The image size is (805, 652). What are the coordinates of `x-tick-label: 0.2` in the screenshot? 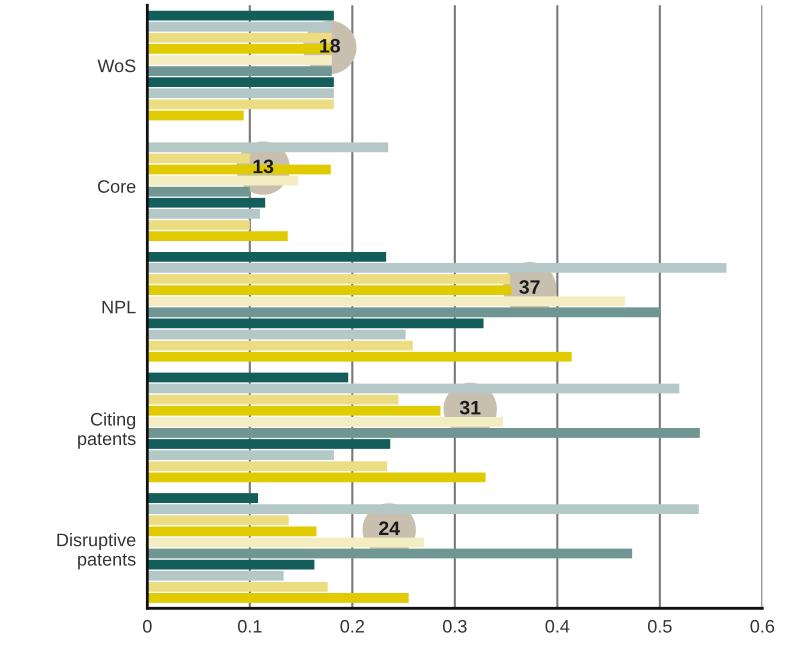 It's located at (352, 626).